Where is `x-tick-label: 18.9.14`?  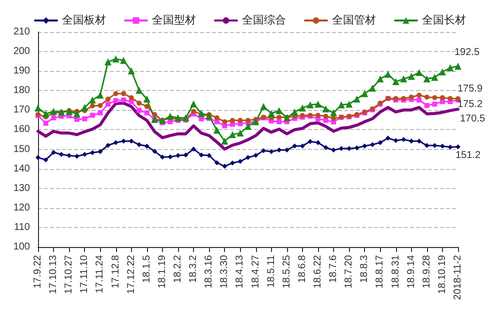 x-tick-label: 18.9.14 is located at coordinates (411, 271).